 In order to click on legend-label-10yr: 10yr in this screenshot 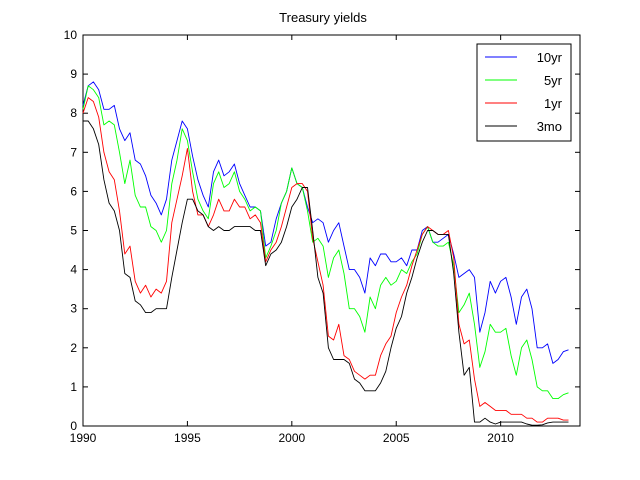, I will do `click(550, 57)`.